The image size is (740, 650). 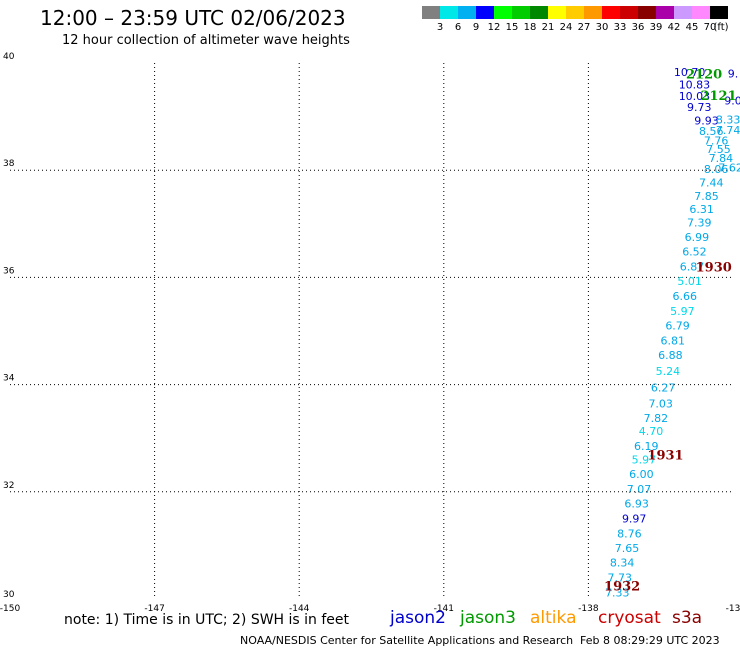 What do you see at coordinates (193, 18) in the screenshot?
I see `chart-title: 12:00 – 23:59 UTC 02/06/2023` at bounding box center [193, 18].